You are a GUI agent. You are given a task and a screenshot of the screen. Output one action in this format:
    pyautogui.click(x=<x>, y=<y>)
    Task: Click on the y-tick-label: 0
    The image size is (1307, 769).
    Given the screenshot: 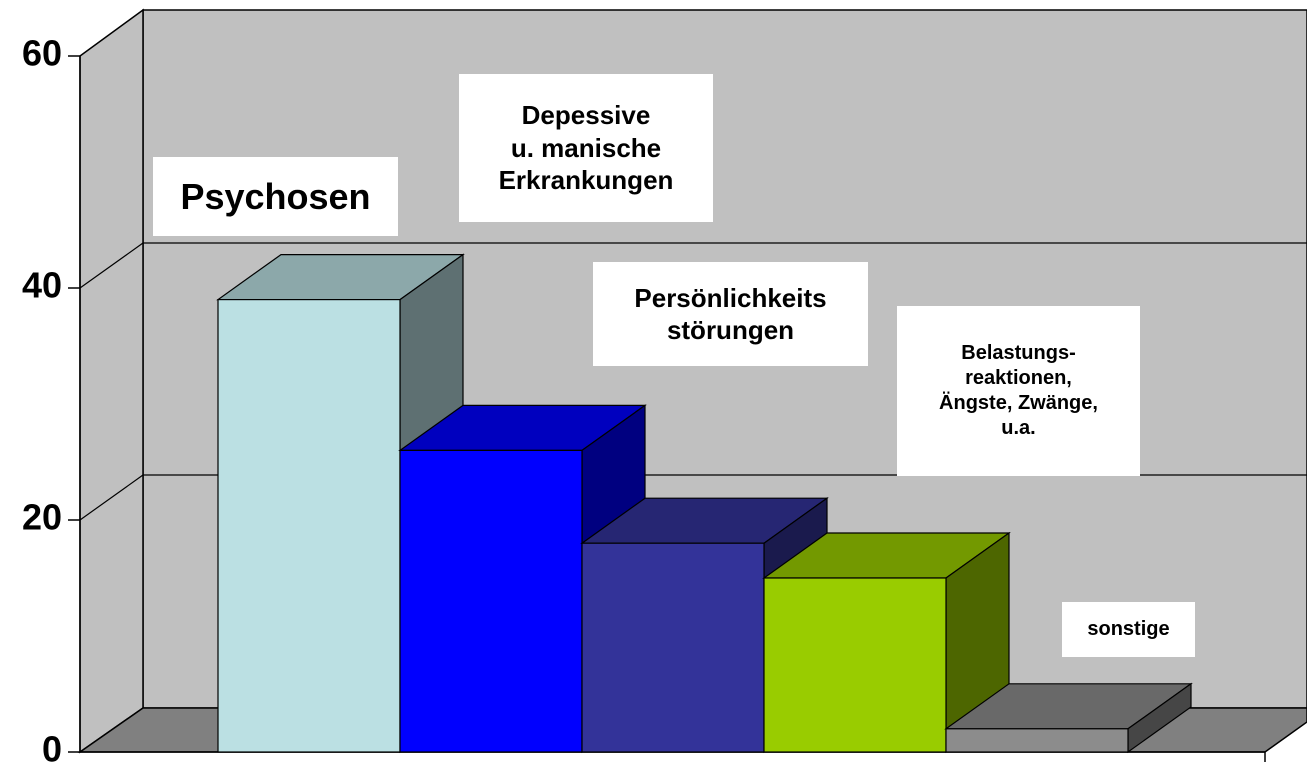 What is the action you would take?
    pyautogui.click(x=52, y=749)
    